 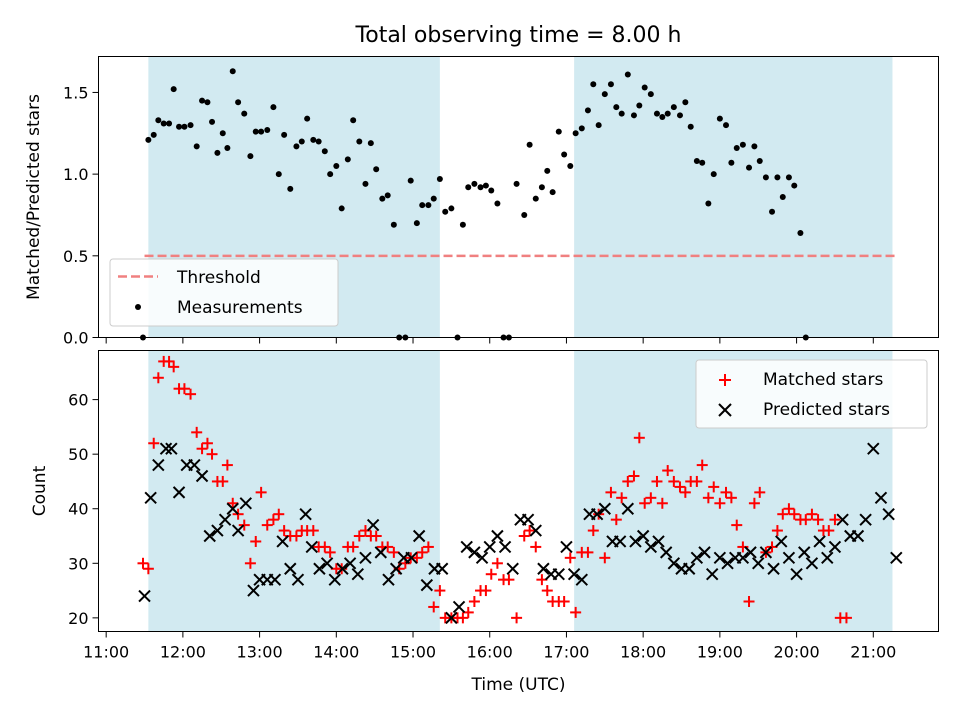 I want to click on legend-measurements-swatch, so click(x=138, y=307).